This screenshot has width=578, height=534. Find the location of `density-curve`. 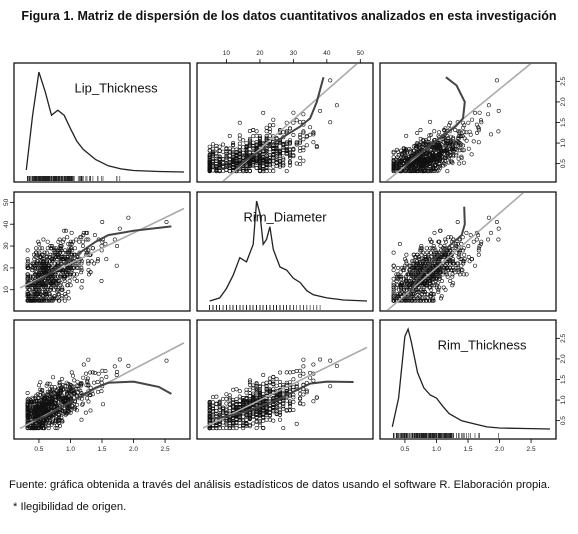

density-curve is located at coordinates (105, 122).